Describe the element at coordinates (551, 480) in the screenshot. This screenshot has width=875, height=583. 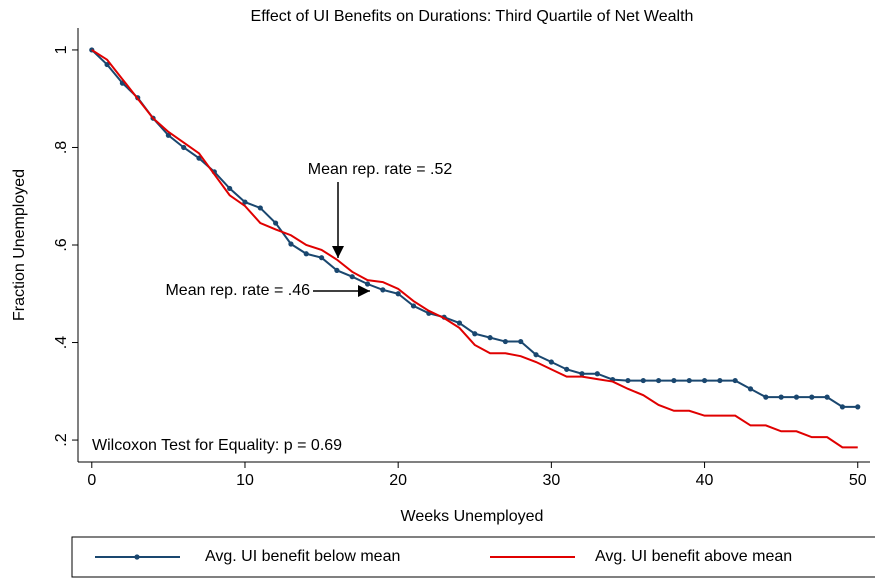
I see `x-tick-label: 30` at that location.